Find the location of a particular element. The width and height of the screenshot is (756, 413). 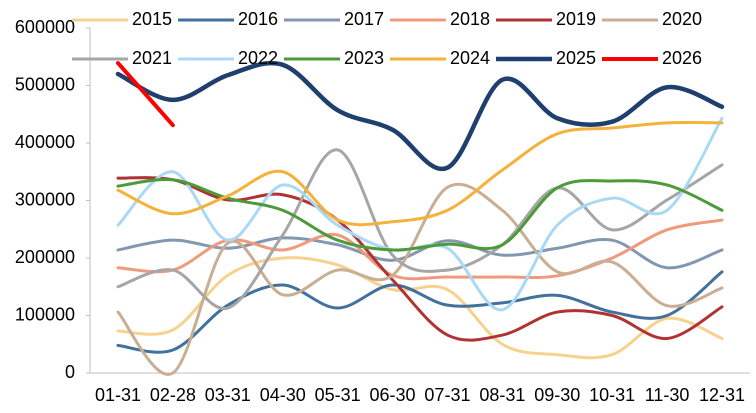

legend-label: 2018 is located at coordinates (470, 19).